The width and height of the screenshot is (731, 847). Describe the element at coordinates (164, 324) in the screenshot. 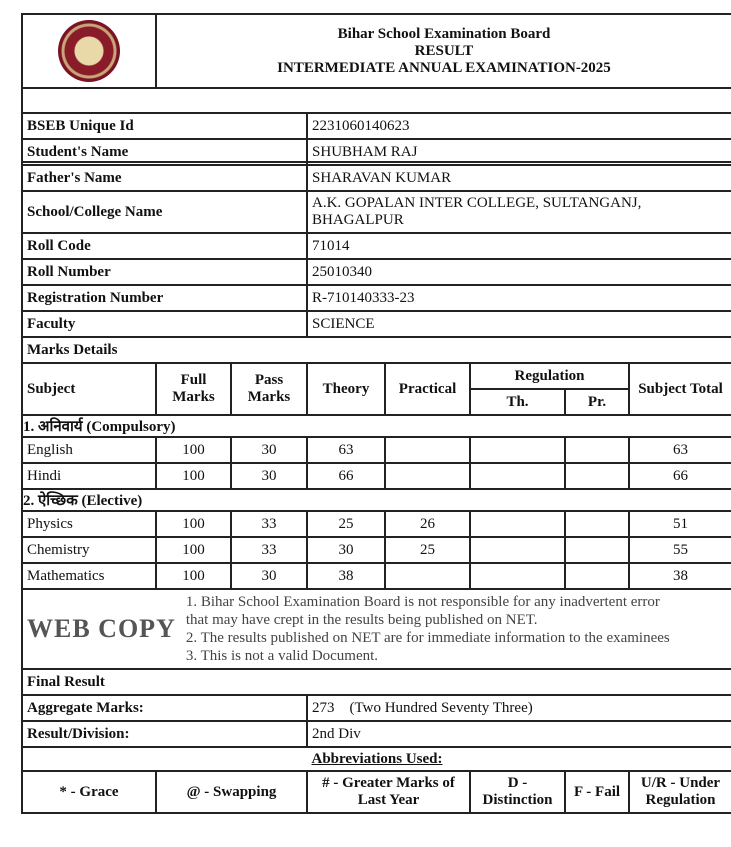

I see `info-label: Faculty` at that location.